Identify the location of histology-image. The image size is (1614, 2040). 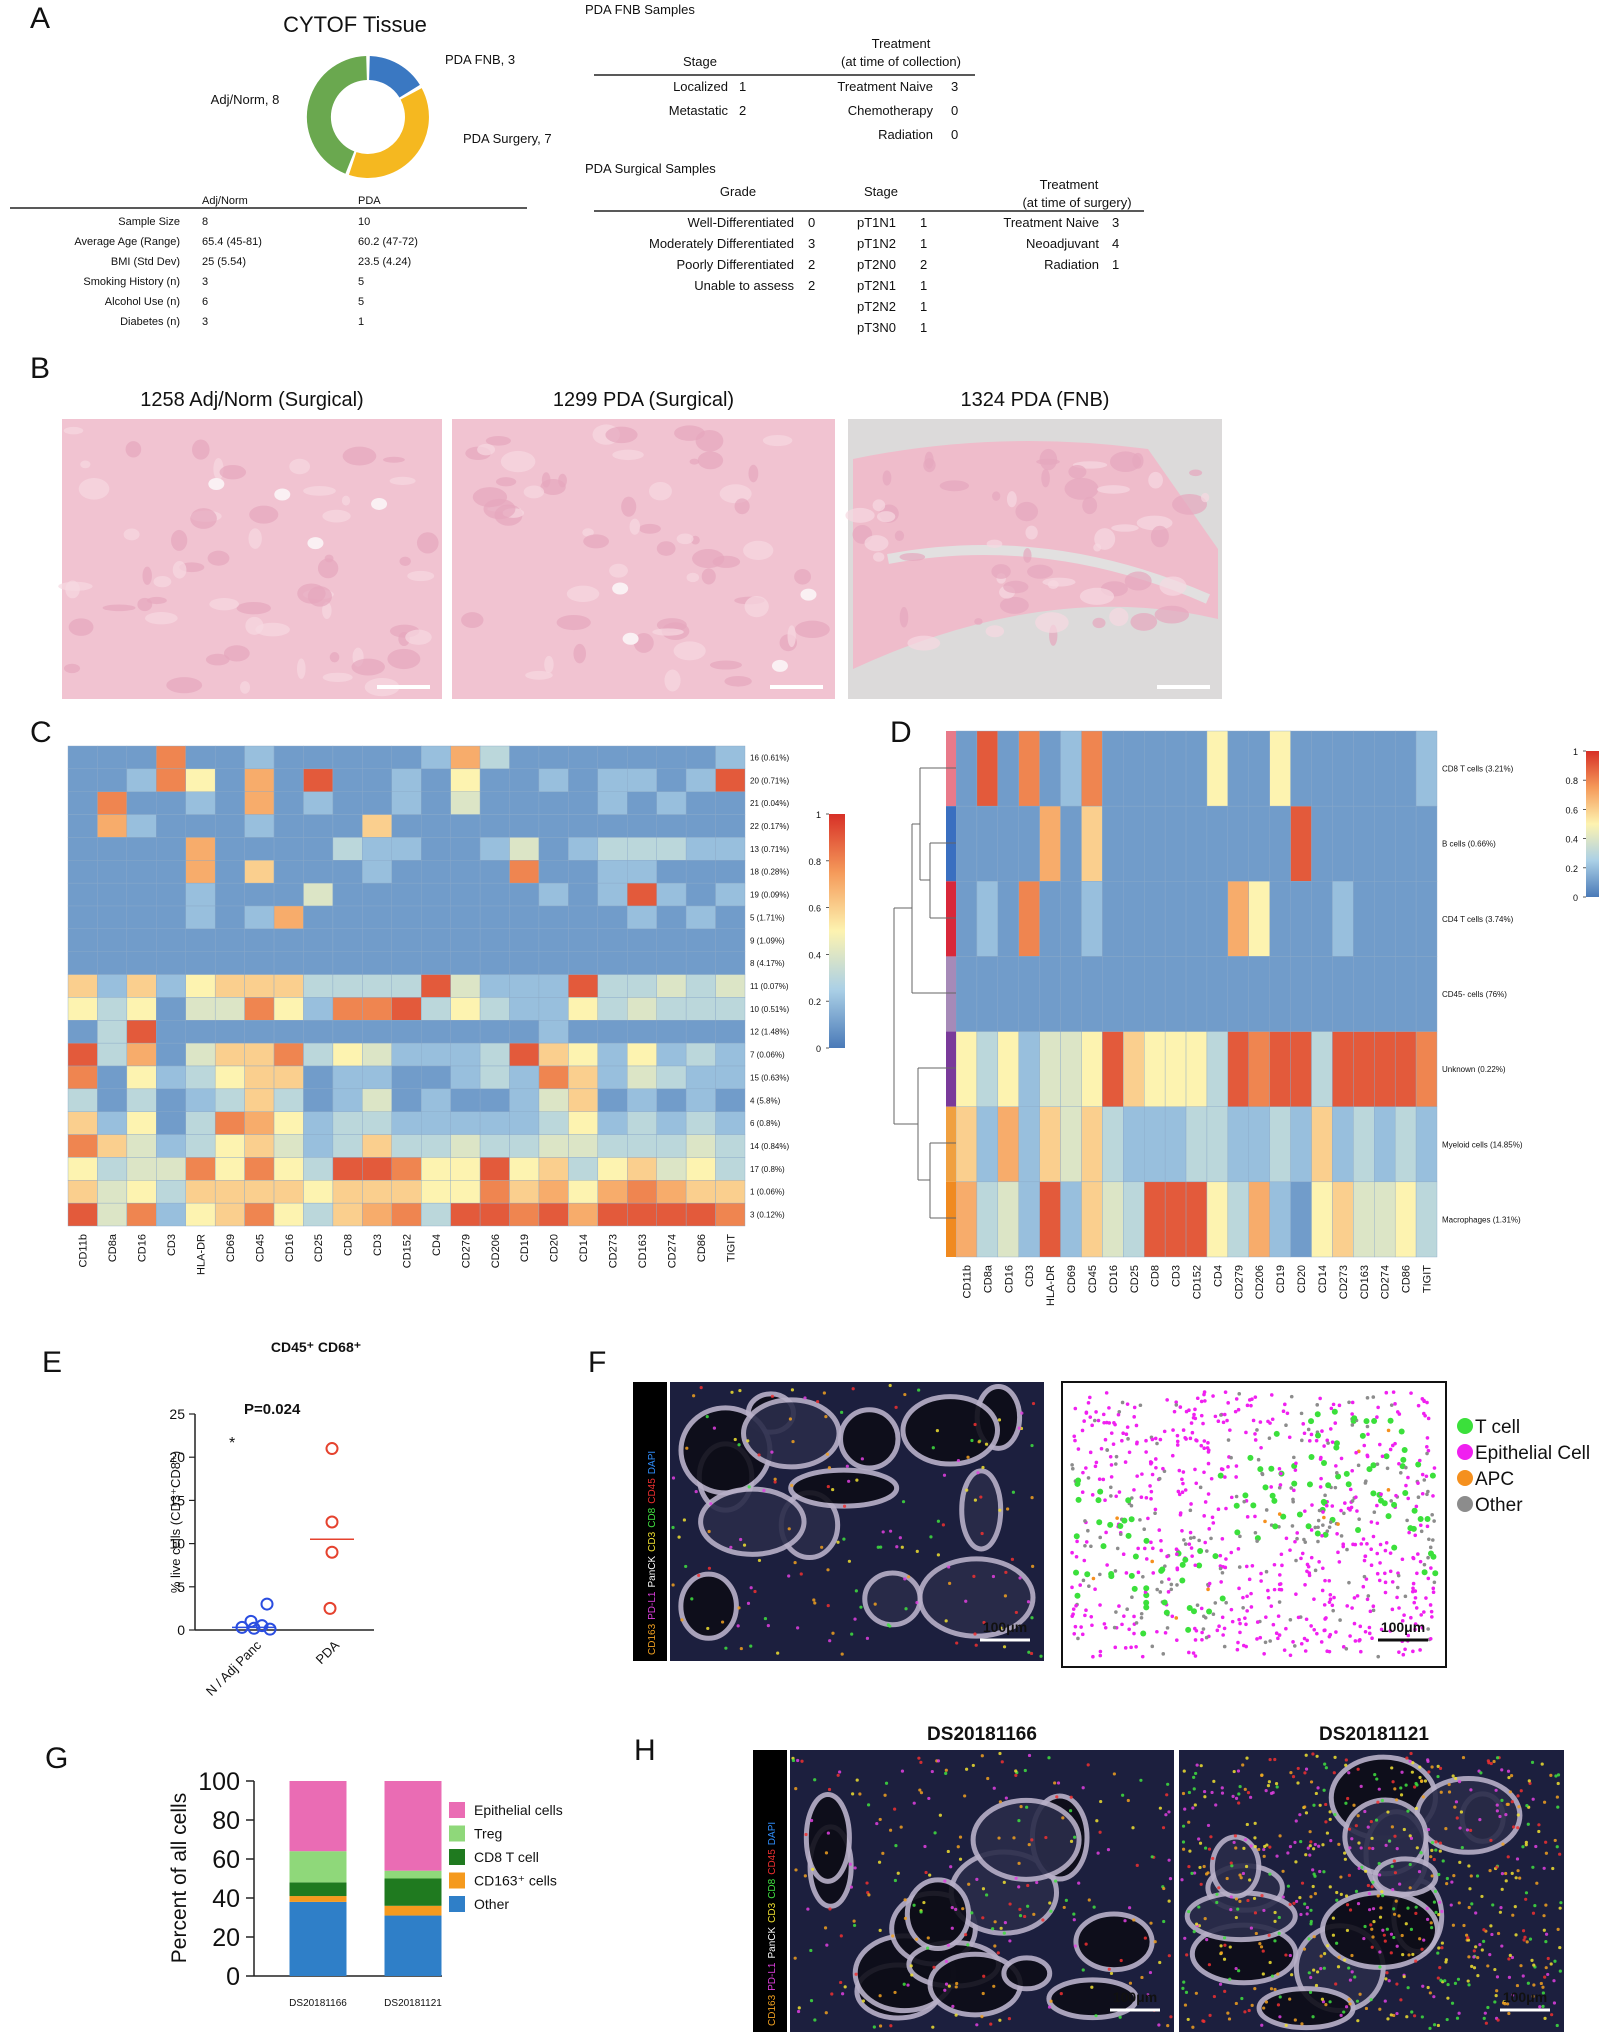
(643, 559).